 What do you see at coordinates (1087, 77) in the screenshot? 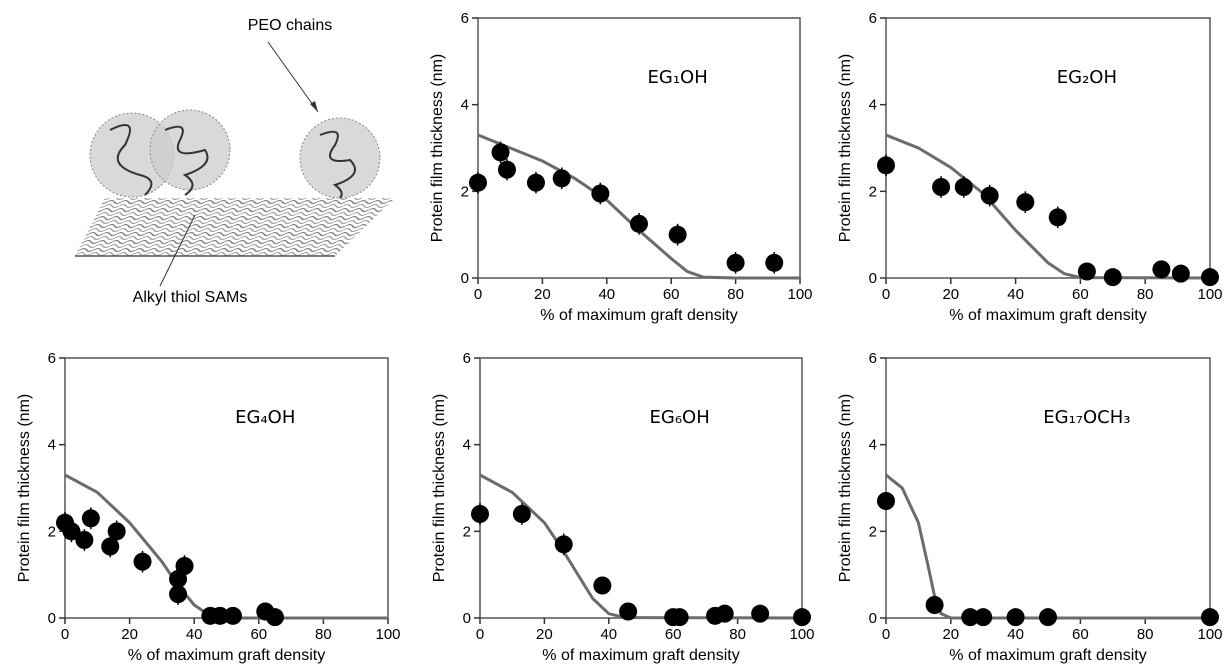
I see `annotation: EG₂OH` at bounding box center [1087, 77].